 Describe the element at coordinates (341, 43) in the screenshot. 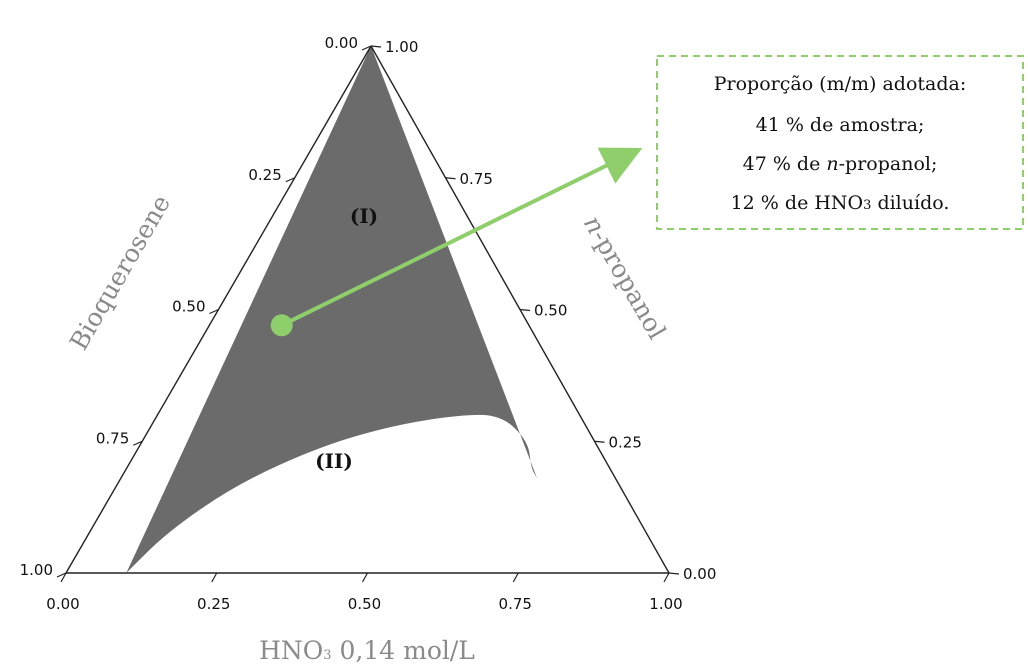

I see `left-tick-label: 0.00` at that location.